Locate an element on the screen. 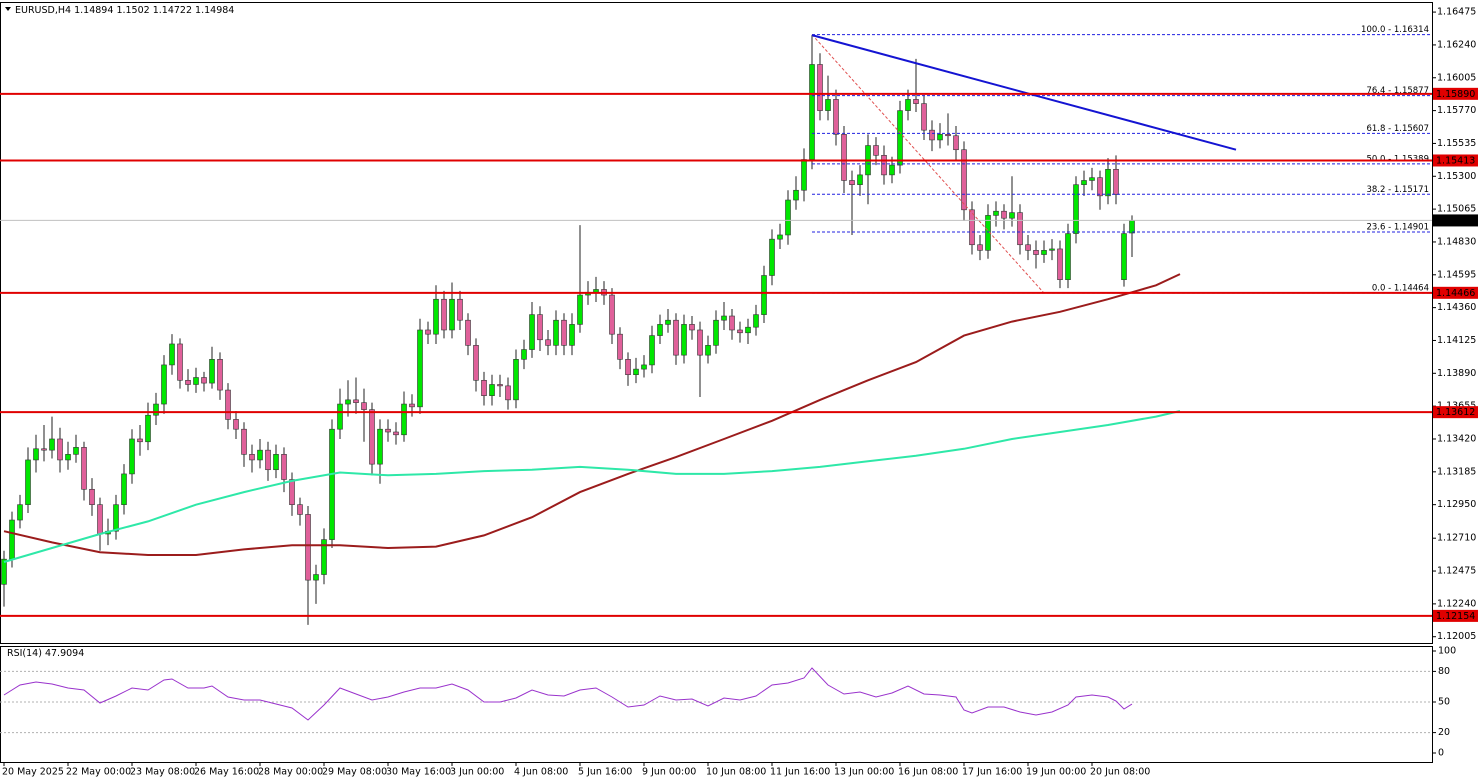 The height and width of the screenshot is (782, 1479). x-tick-label: 10 Jun 08:00 is located at coordinates (736, 772).